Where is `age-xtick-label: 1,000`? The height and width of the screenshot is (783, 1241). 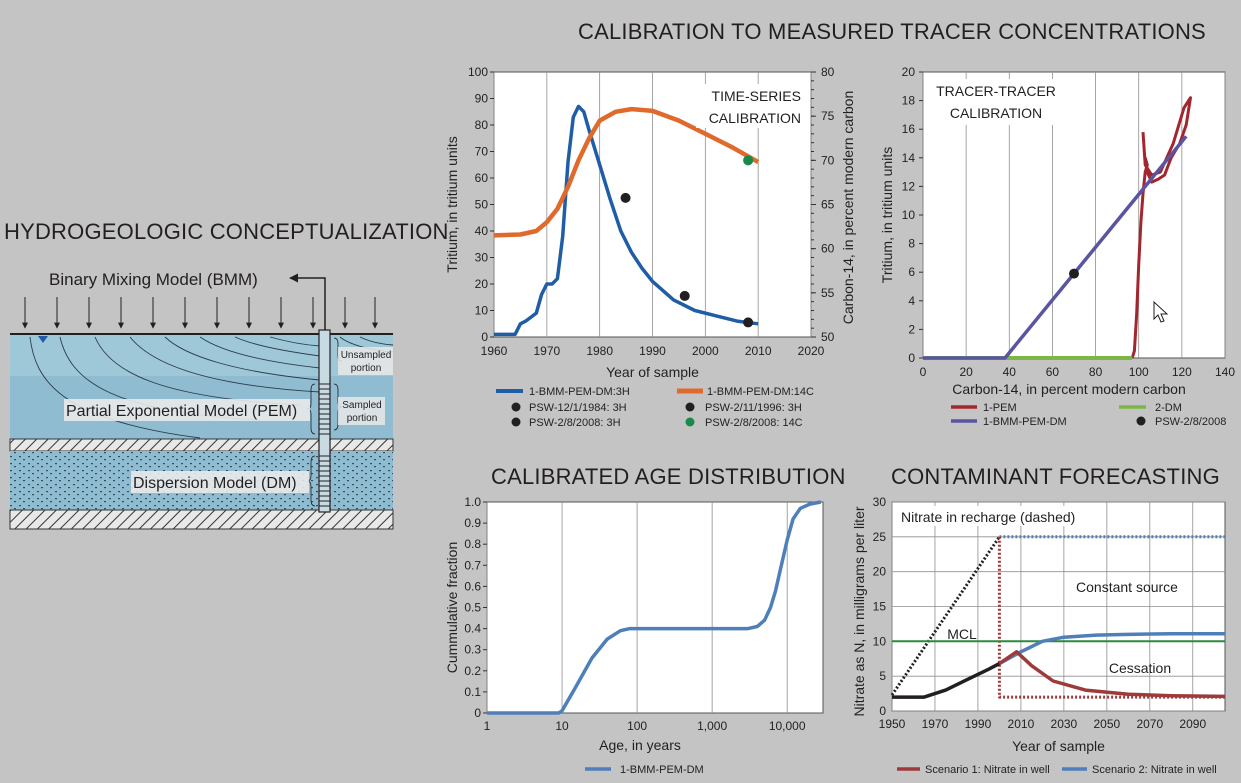 age-xtick-label: 1,000 is located at coordinates (712, 726).